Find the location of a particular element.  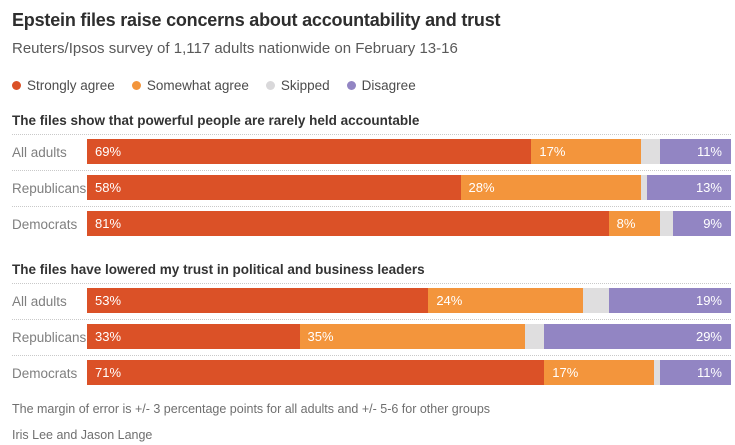

bar-segment-somewhat-agree: 35% is located at coordinates (412, 336).